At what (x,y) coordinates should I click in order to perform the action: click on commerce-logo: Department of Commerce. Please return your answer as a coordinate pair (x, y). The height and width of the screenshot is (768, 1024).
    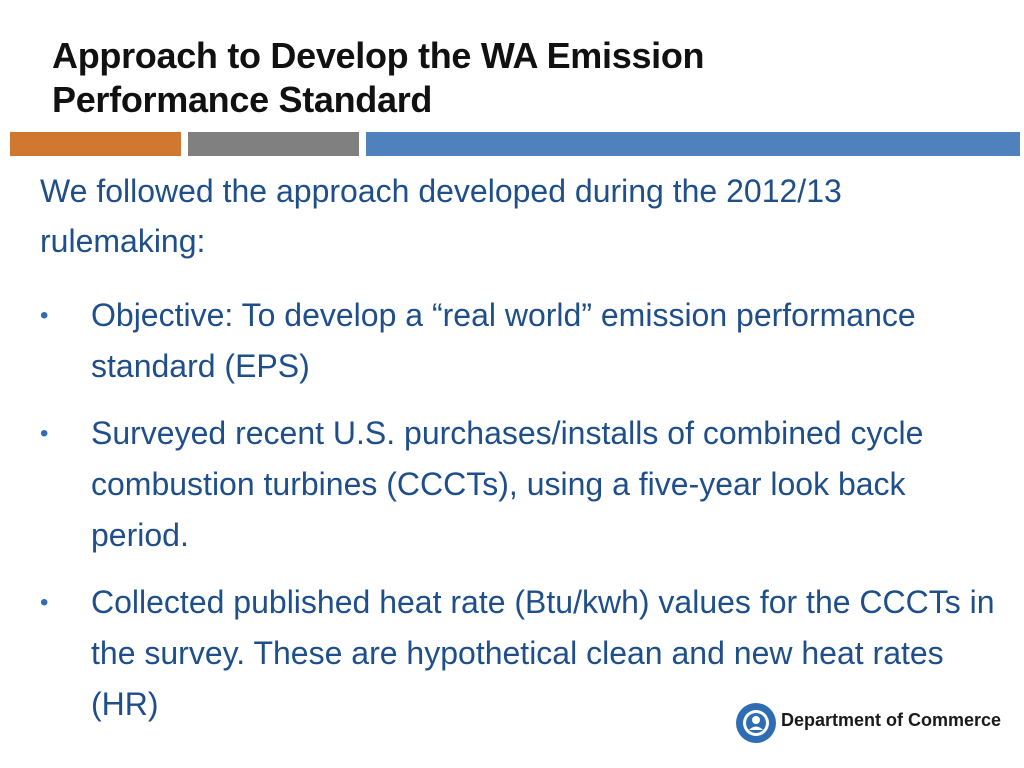
    Looking at the image, I should click on (870, 723).